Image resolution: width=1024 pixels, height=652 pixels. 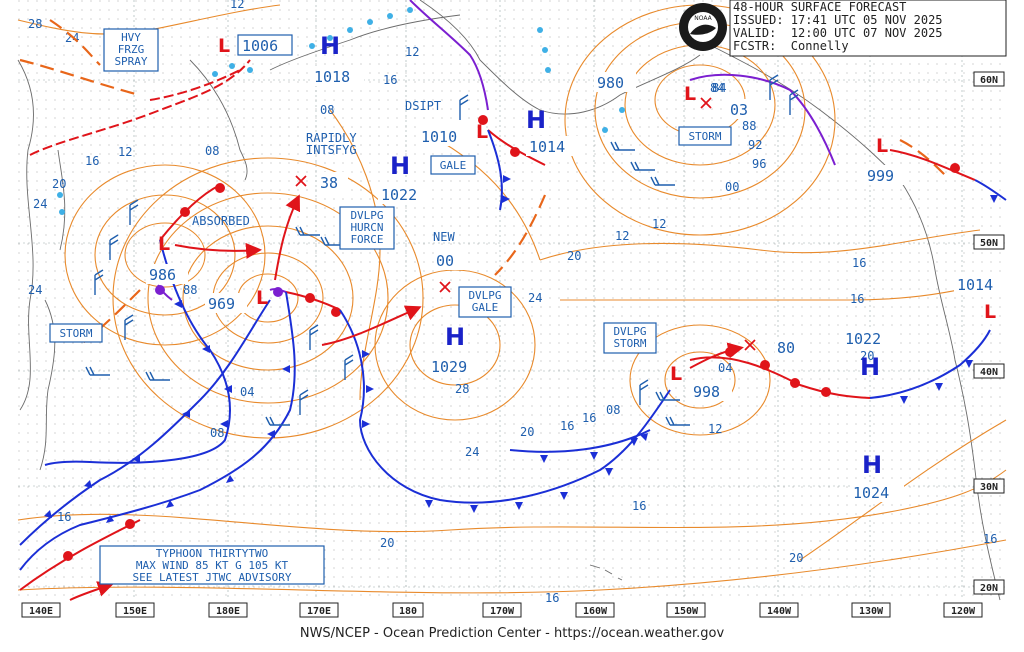 What do you see at coordinates (439, 137) in the screenshot?
I see `low-value: 1010` at bounding box center [439, 137].